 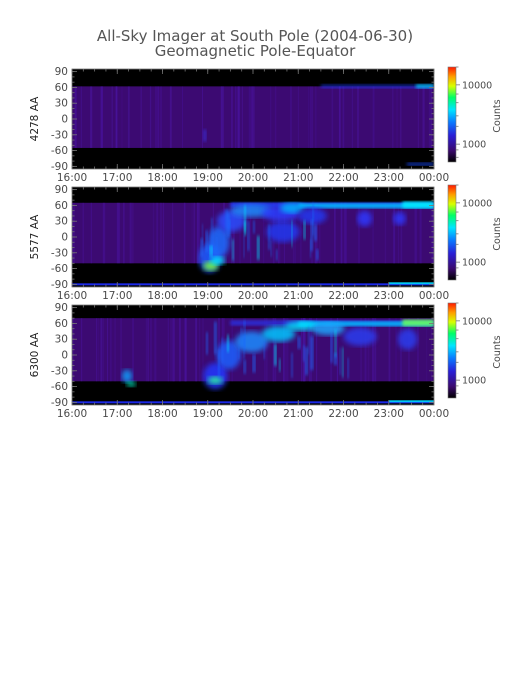 I want to click on edge-band, so click(x=411, y=401).